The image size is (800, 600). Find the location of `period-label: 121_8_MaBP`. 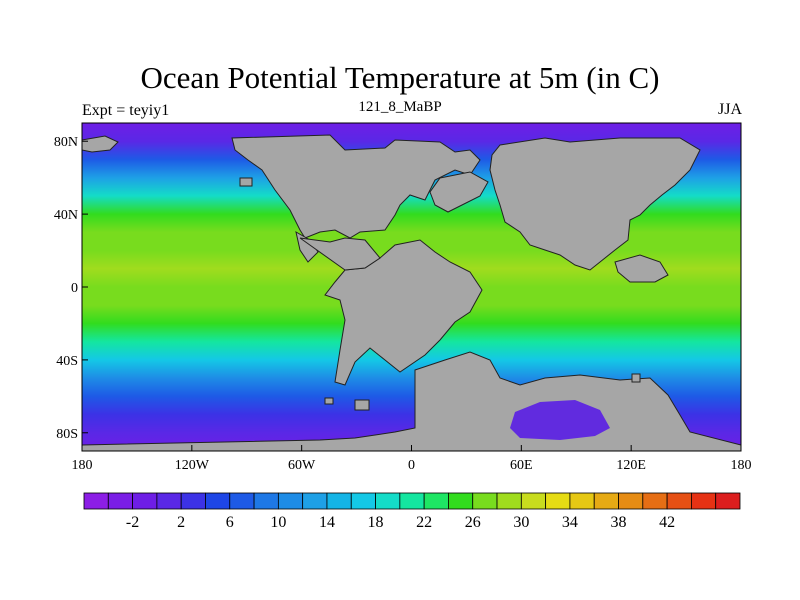

period-label: 121_8_MaBP is located at coordinates (400, 107).